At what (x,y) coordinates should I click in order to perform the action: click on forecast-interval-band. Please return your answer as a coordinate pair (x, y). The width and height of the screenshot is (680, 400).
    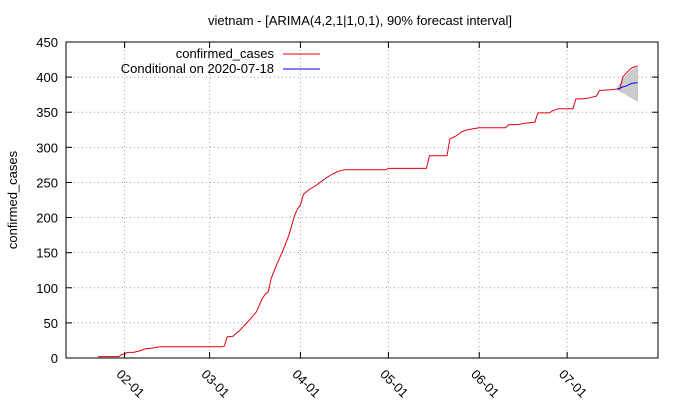
    Looking at the image, I should click on (627, 84).